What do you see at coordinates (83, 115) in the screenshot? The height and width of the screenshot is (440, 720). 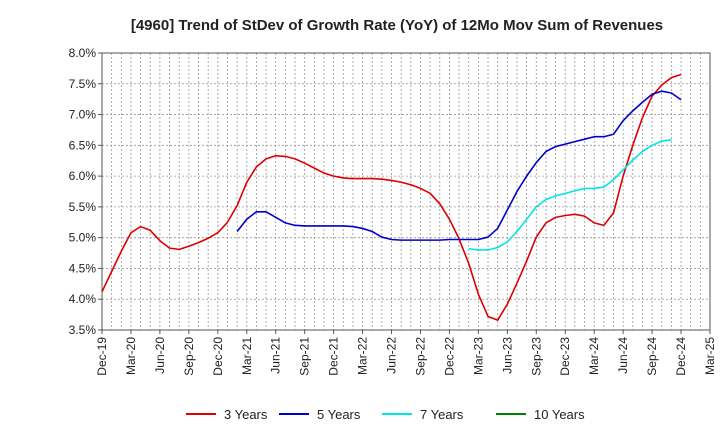 I see `y-tick-label: 7.0%` at bounding box center [83, 115].